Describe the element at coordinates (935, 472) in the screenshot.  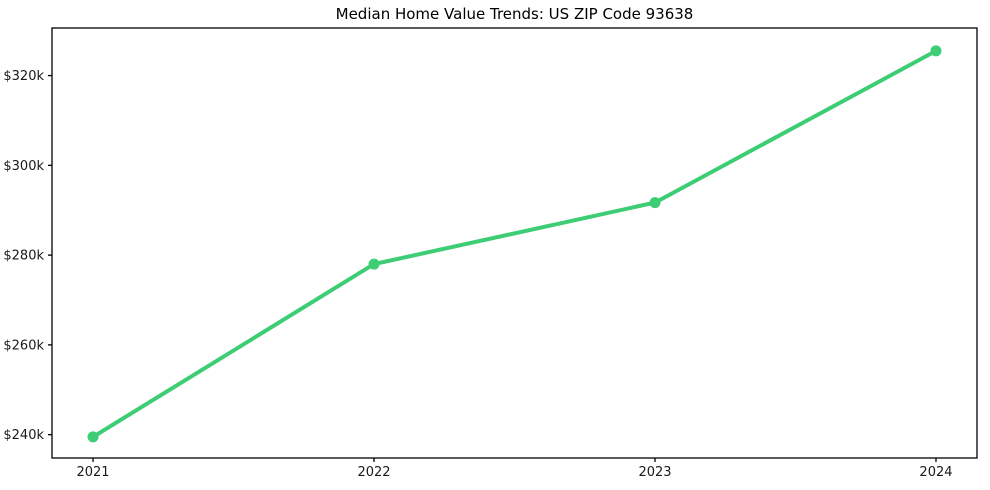
I see `x-tick-label: 2024` at that location.